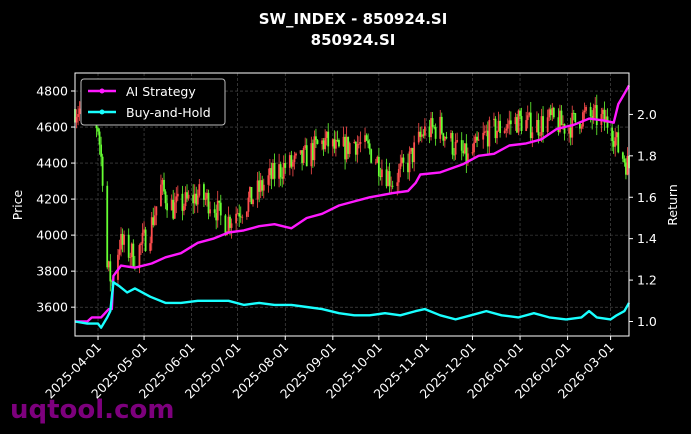  Describe the element at coordinates (52, 307) in the screenshot. I see `y-tick-label: 3600` at that location.